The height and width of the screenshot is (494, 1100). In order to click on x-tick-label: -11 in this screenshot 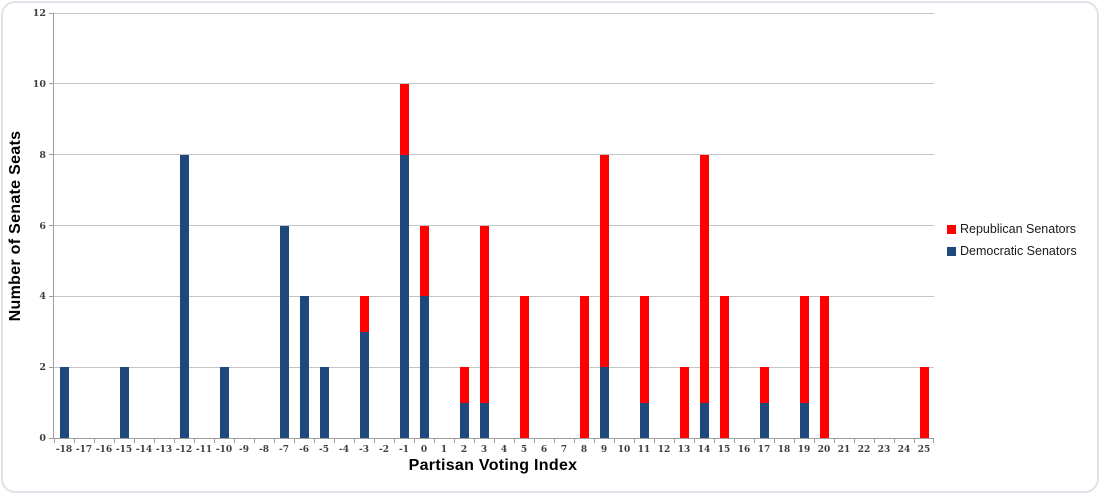, I will do `click(204, 450)`.